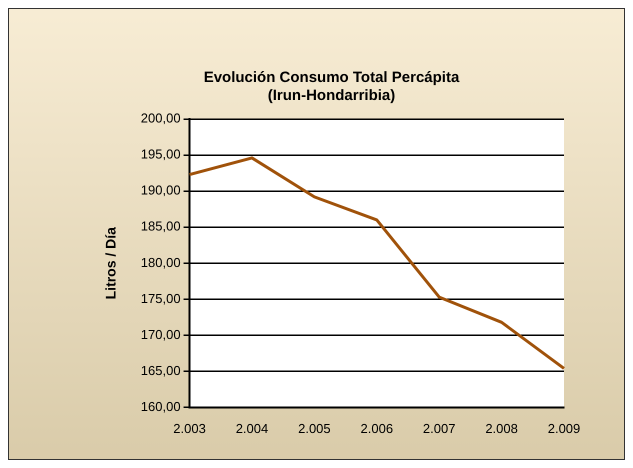  I want to click on y-tick-label: 185,00, so click(160, 226).